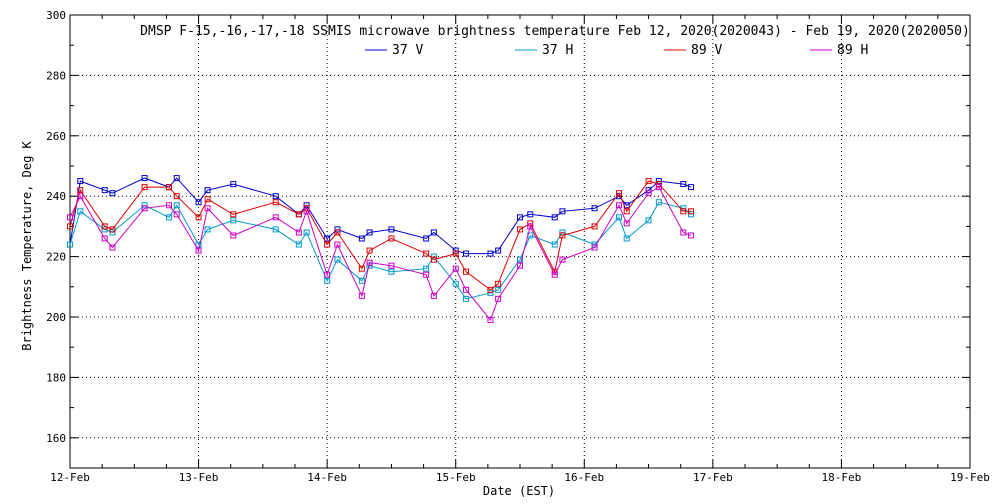 This screenshot has height=504, width=1000. Describe the element at coordinates (56, 317) in the screenshot. I see `y-tick-label: 200` at that location.